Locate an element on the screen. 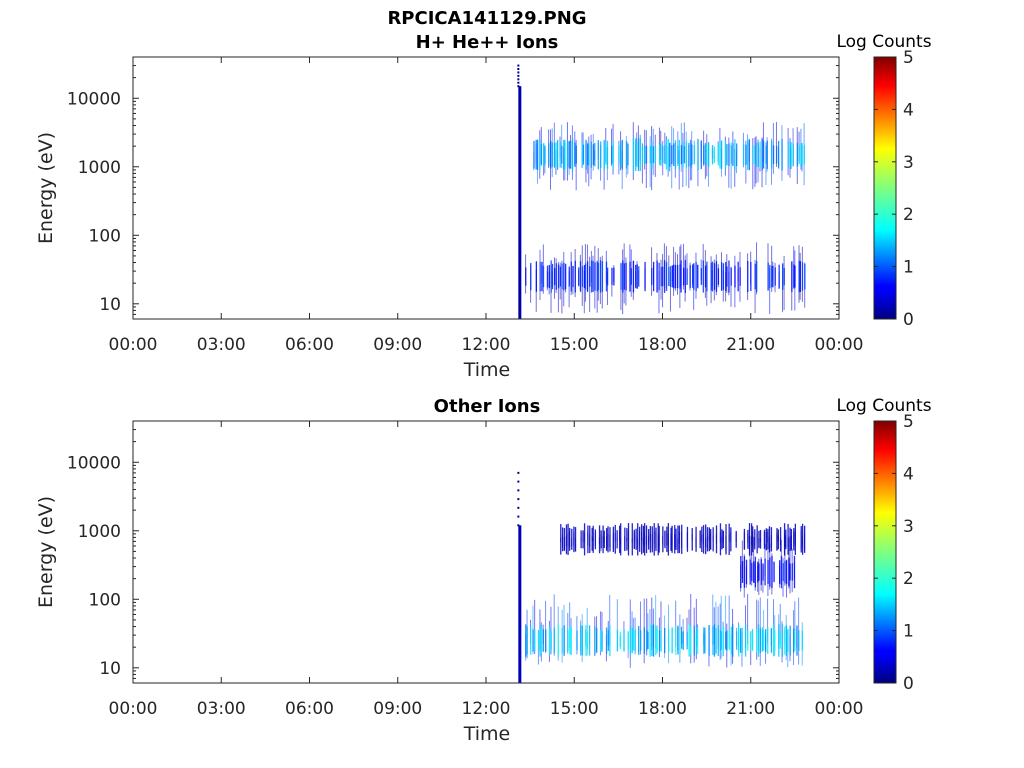 Image resolution: width=1024 pixels, height=768 pixels. colorbar-tick-label: 1 is located at coordinates (908, 268).